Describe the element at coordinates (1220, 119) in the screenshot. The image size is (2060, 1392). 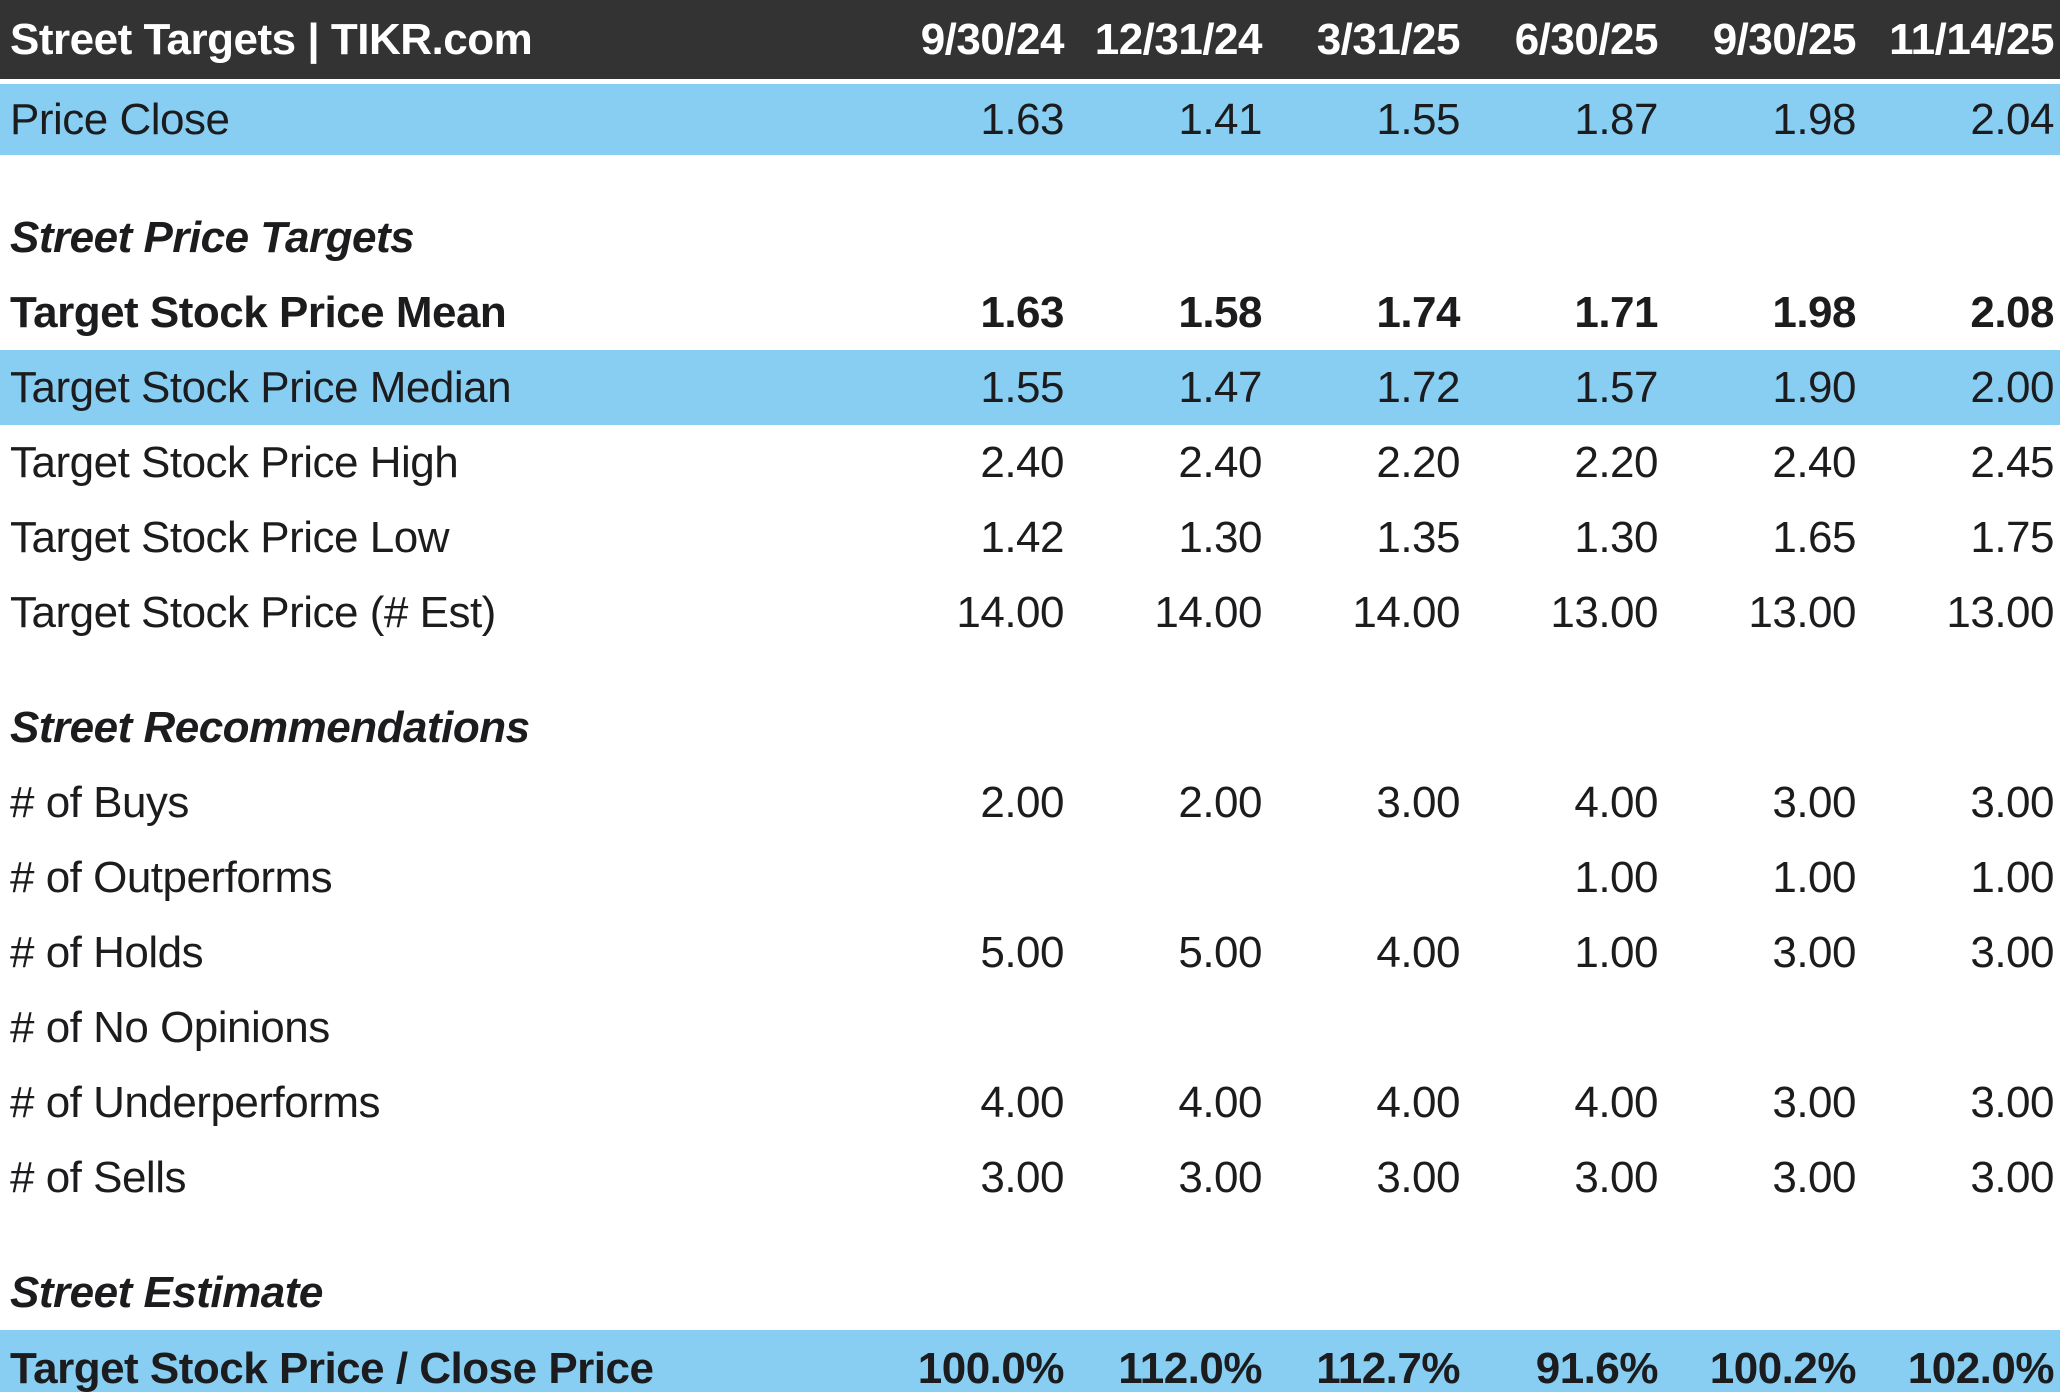
I see `value-cell: 1.41` at that location.